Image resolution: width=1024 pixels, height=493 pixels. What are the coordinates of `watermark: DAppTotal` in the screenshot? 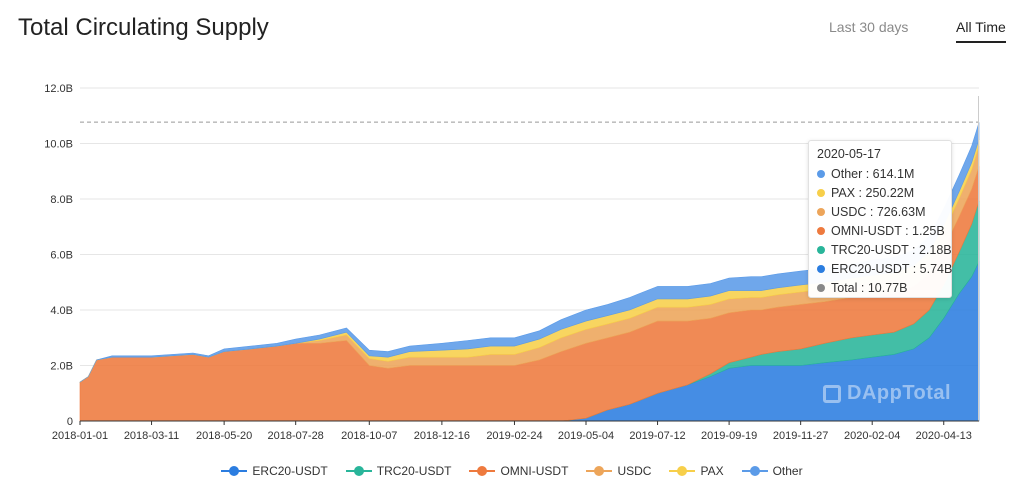 It's located at (887, 393).